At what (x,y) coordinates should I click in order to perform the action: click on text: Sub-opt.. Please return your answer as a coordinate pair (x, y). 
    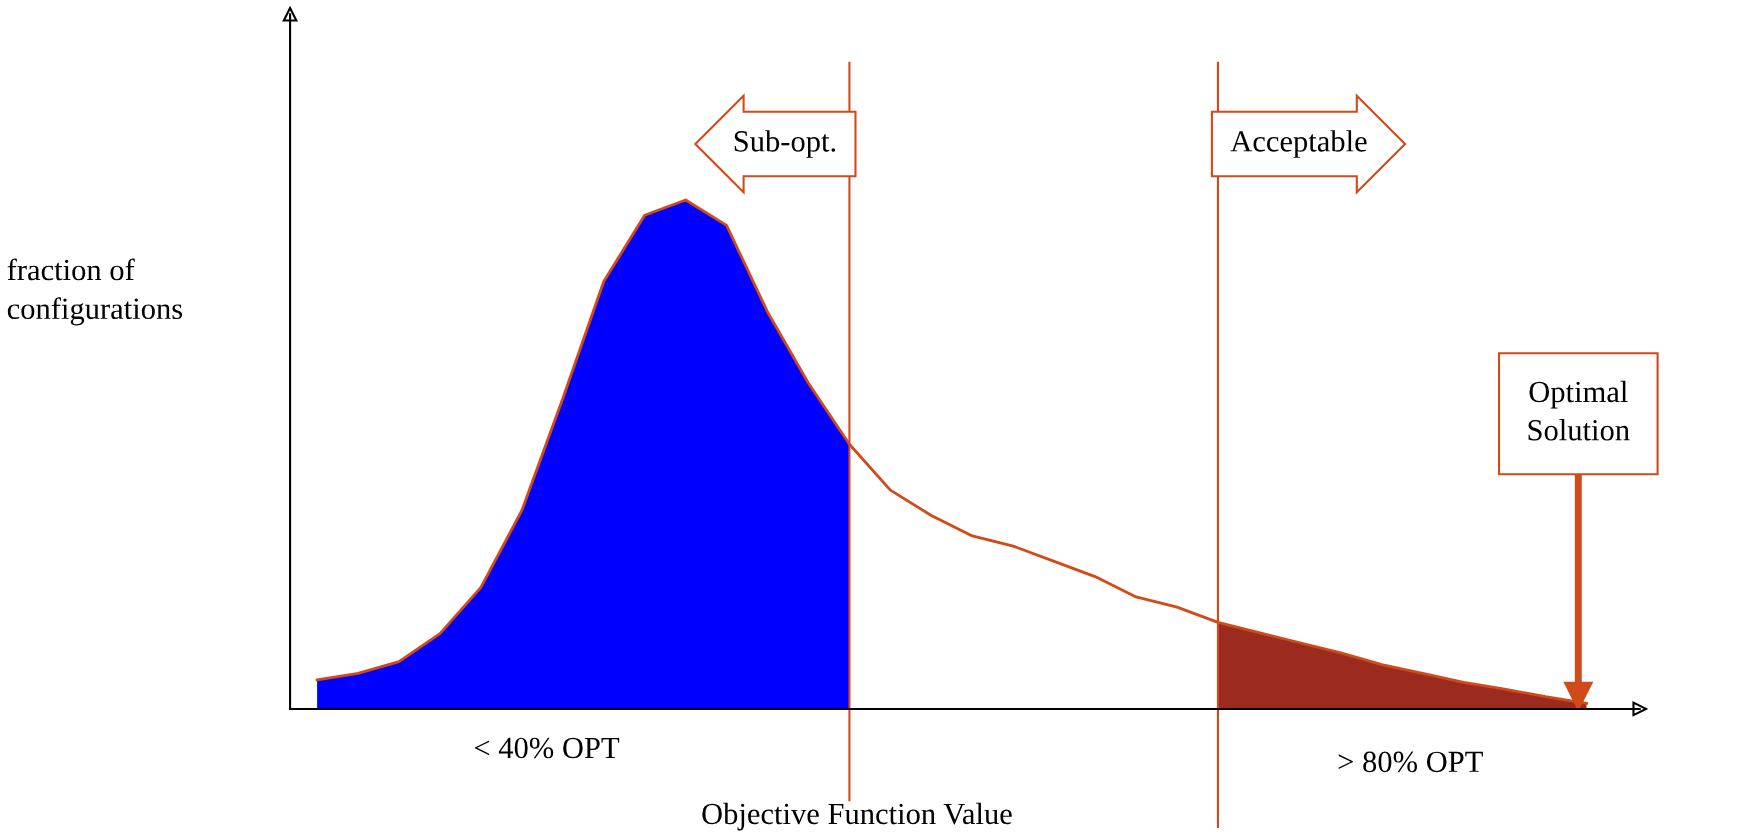
    Looking at the image, I should click on (785, 144).